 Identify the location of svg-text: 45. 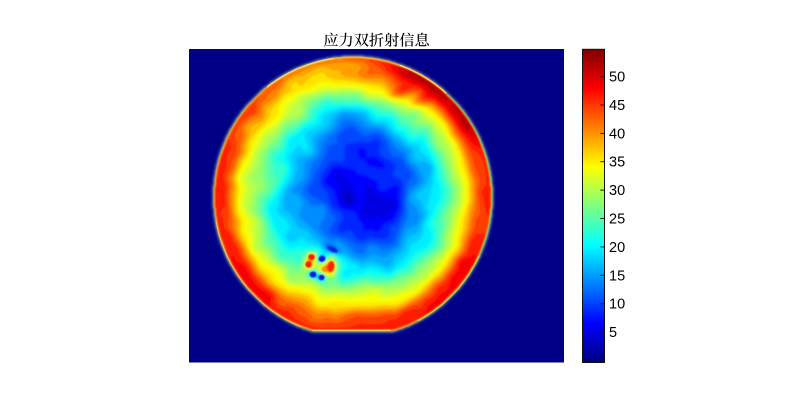
(617, 106).